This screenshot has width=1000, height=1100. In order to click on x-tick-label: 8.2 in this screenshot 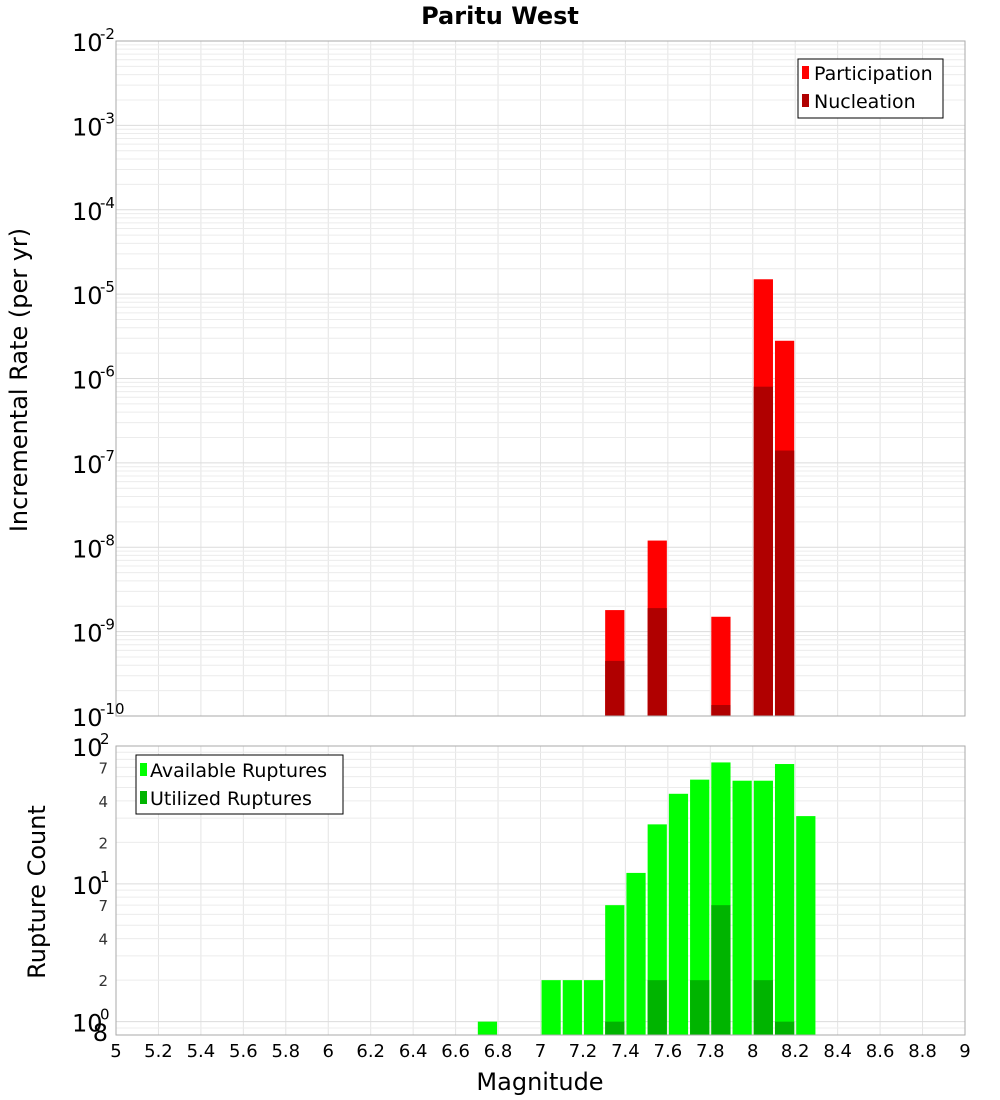, I will do `click(795, 1051)`.